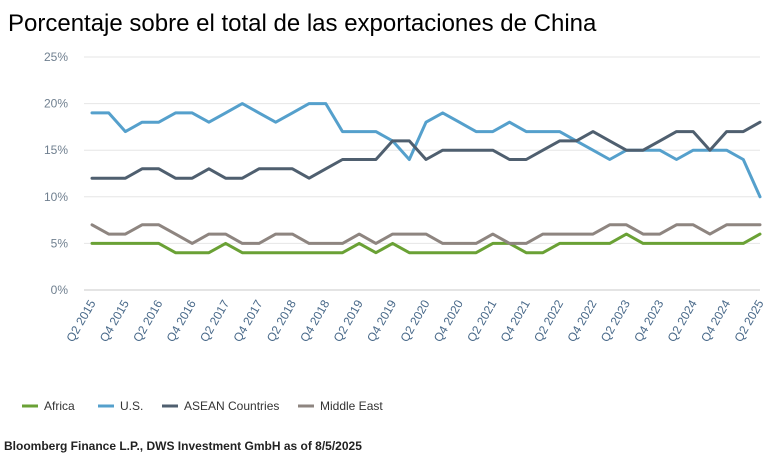 This screenshot has width=770, height=457. What do you see at coordinates (231, 406) in the screenshot?
I see `legend-label: ASEAN Countries` at bounding box center [231, 406].